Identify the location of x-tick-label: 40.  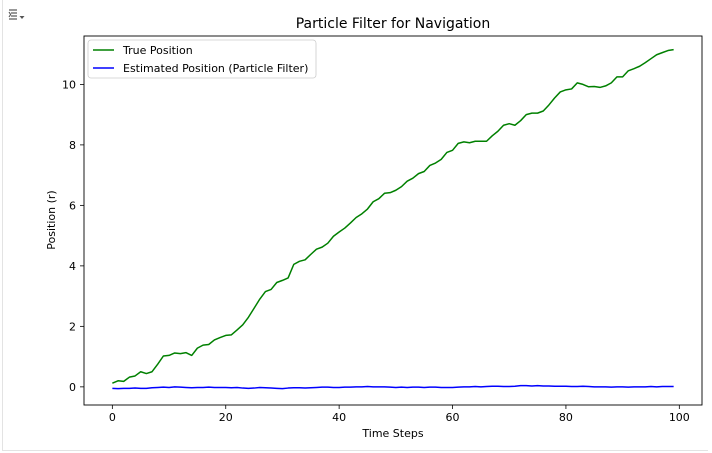
(339, 417).